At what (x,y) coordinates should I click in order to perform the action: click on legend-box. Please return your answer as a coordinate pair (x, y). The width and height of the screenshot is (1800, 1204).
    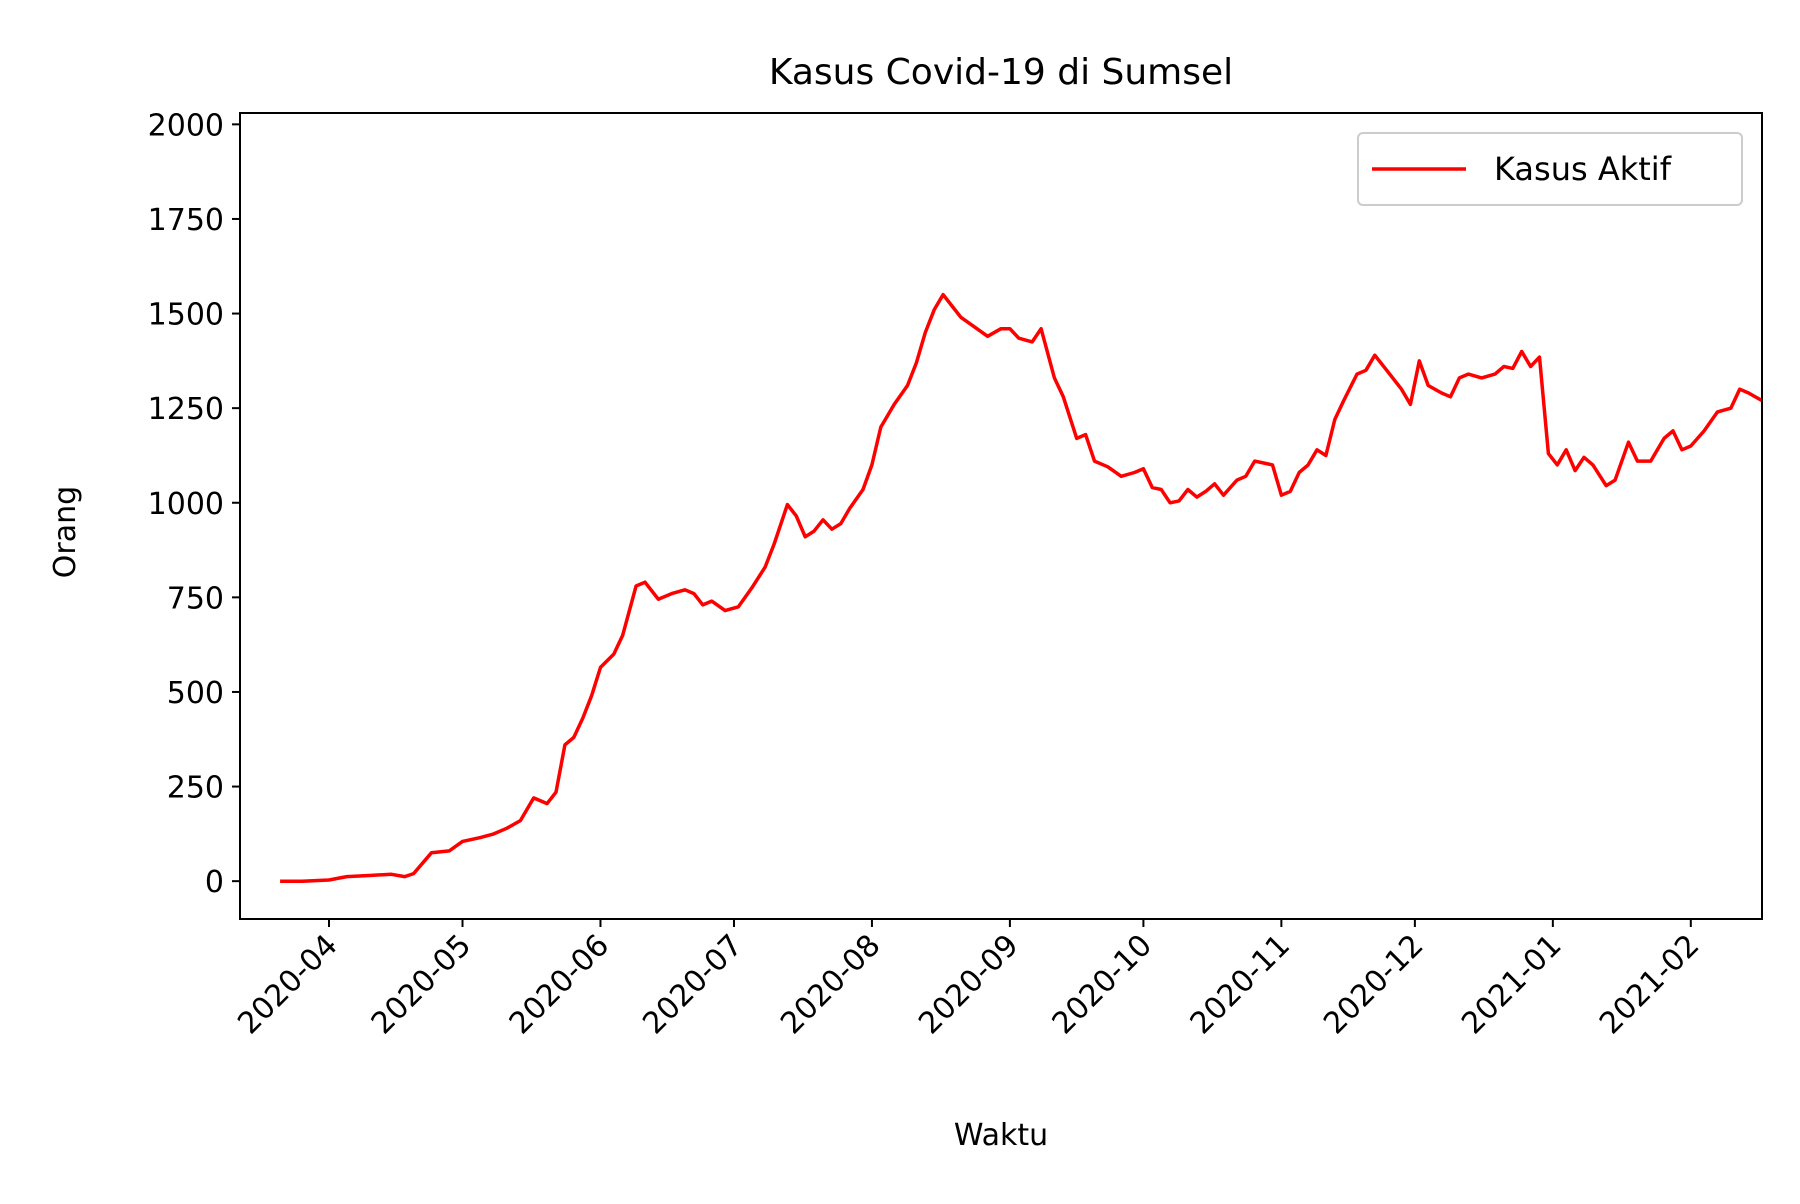
    Looking at the image, I should click on (1550, 169).